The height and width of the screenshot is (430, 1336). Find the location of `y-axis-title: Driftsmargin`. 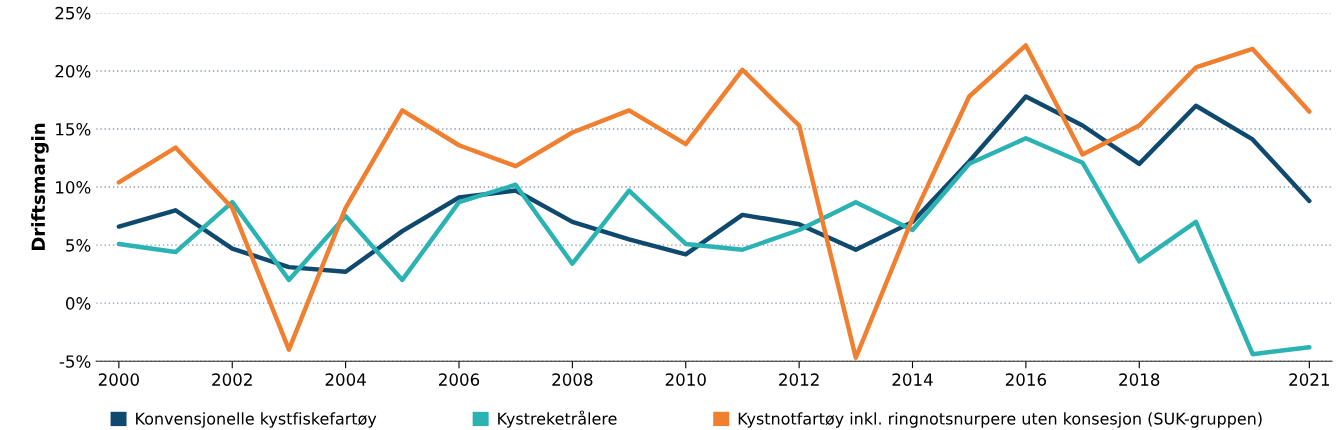

y-axis-title: Driftsmargin is located at coordinates (40, 186).